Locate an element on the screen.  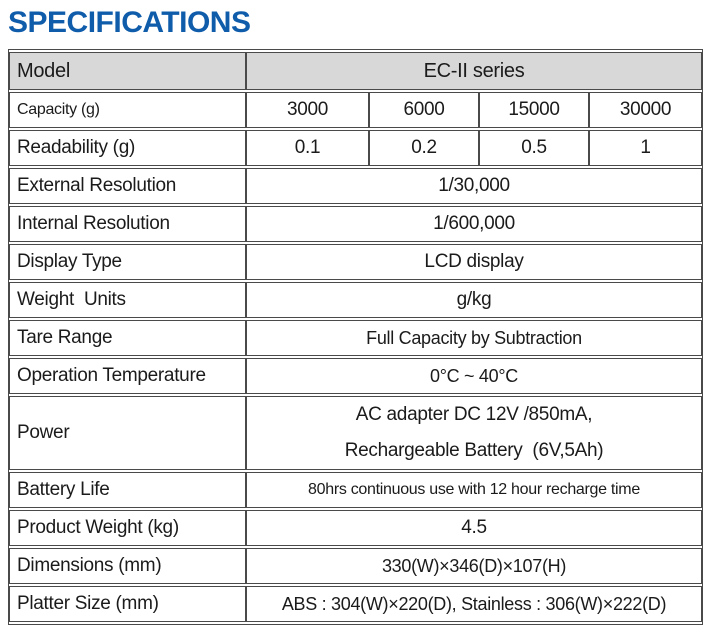
capacity-value-2: 6000 is located at coordinates (424, 110).